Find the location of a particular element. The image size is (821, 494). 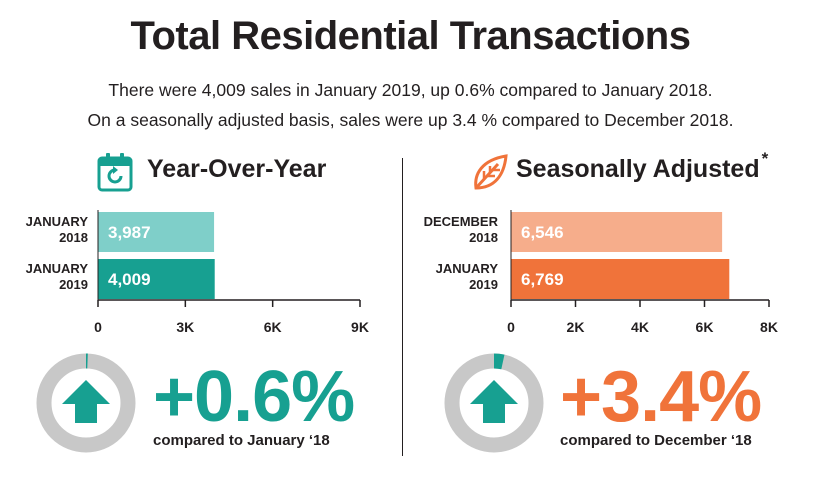

calendar-refresh-icon is located at coordinates (115, 172).